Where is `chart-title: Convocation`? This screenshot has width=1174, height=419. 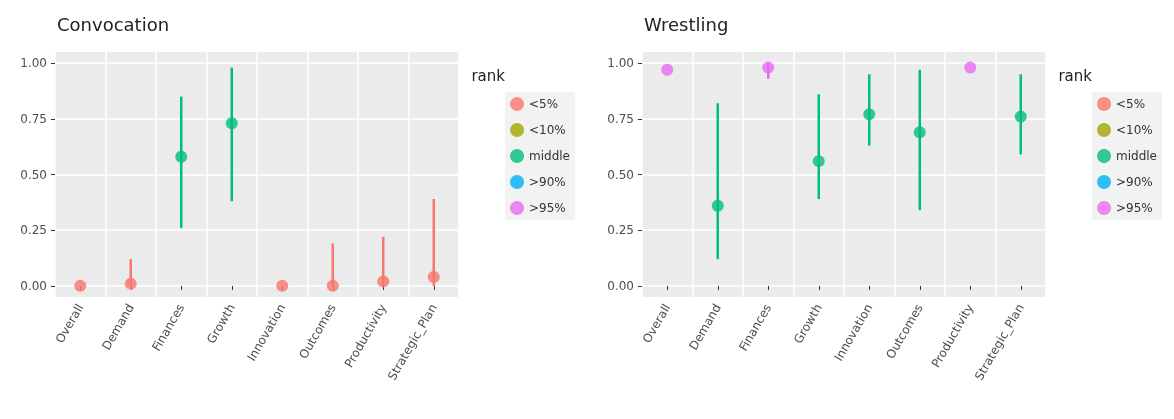 chart-title: Convocation is located at coordinates (113, 24).